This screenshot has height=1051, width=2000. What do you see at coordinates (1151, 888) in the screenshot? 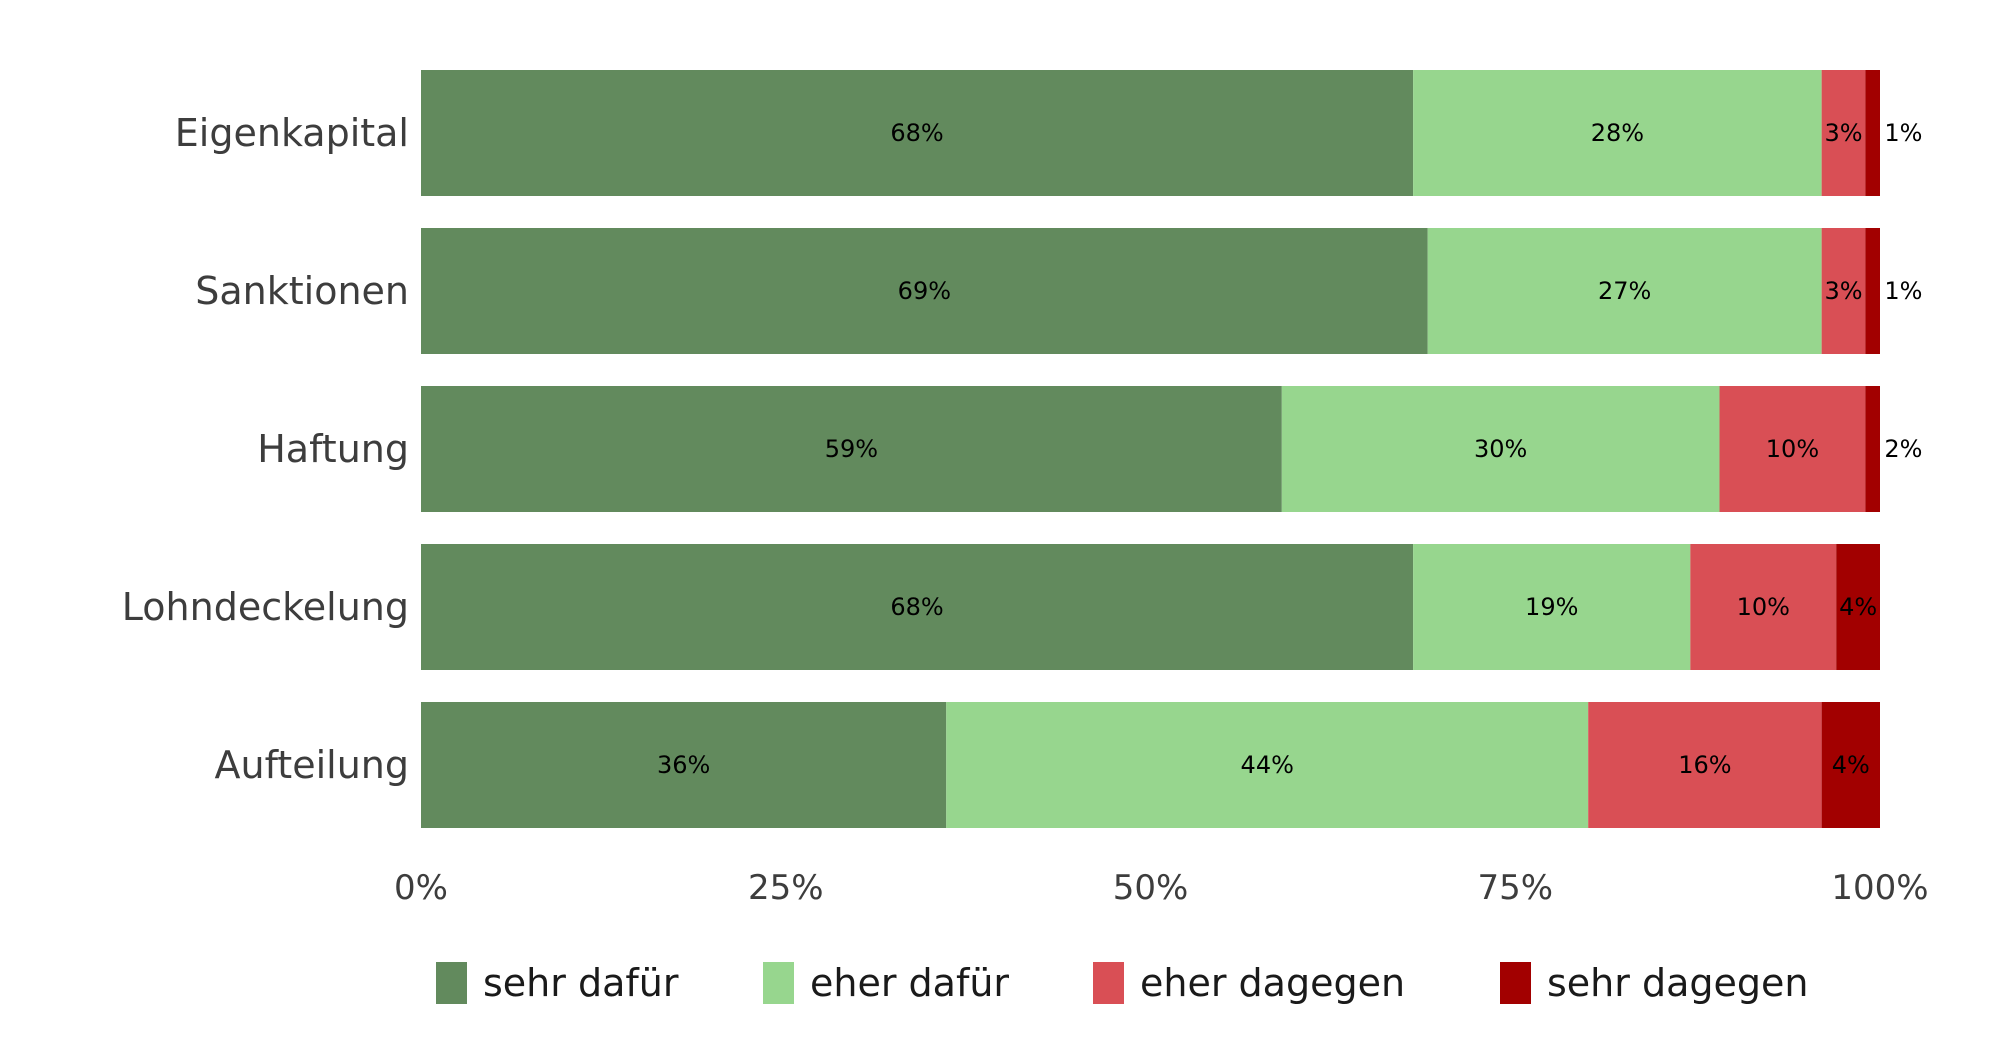
I see `x-tick-label: 50%` at bounding box center [1151, 888].